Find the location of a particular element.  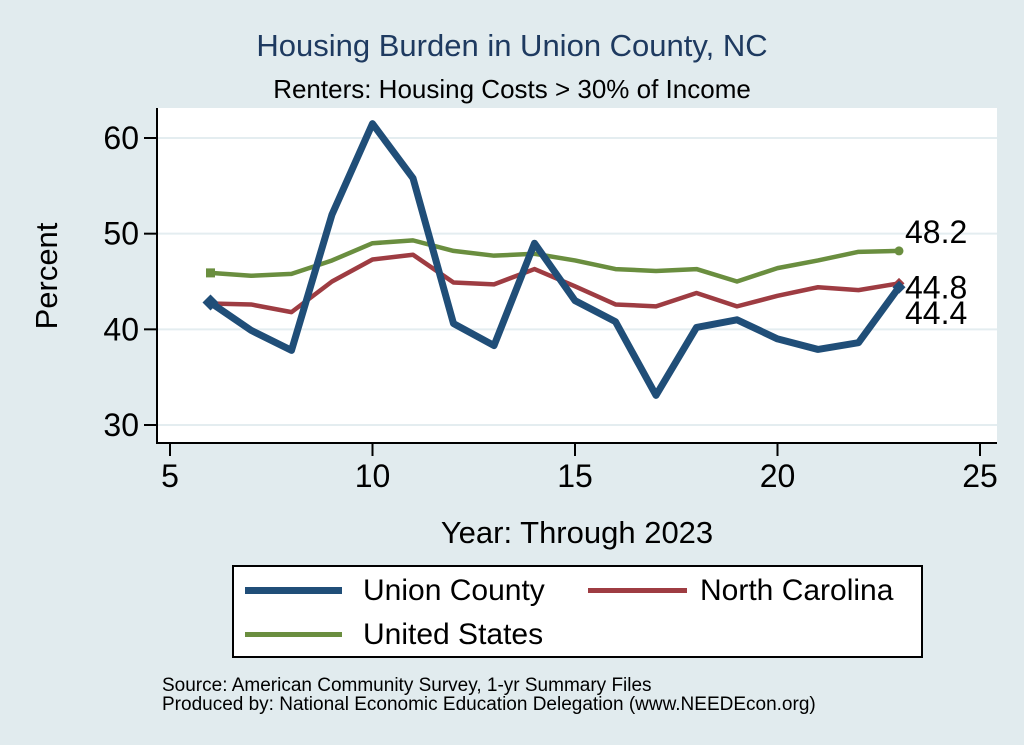

legend-swatch-union-county is located at coordinates (293, 590).